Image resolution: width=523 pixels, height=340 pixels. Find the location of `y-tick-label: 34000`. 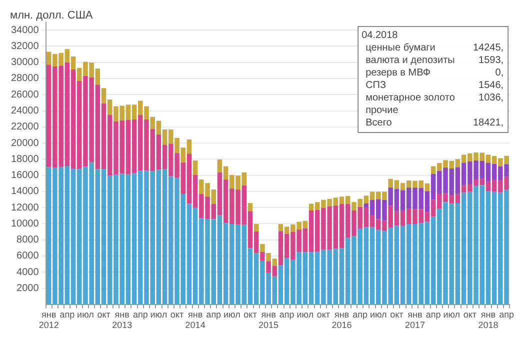

y-tick-label: 34000 is located at coordinates (25, 30).